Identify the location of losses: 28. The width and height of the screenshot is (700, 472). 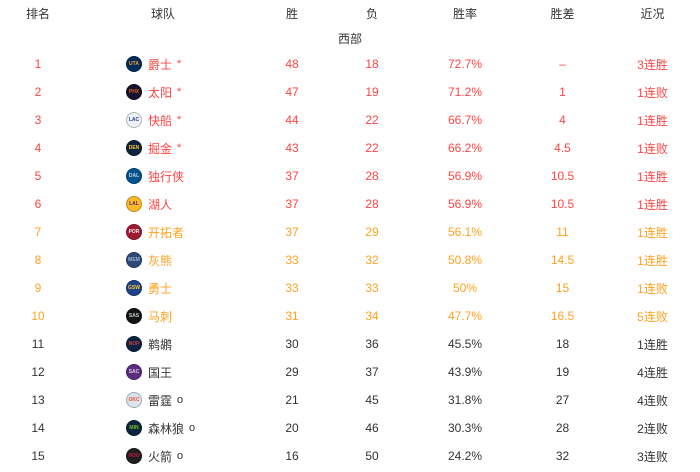
(372, 204).